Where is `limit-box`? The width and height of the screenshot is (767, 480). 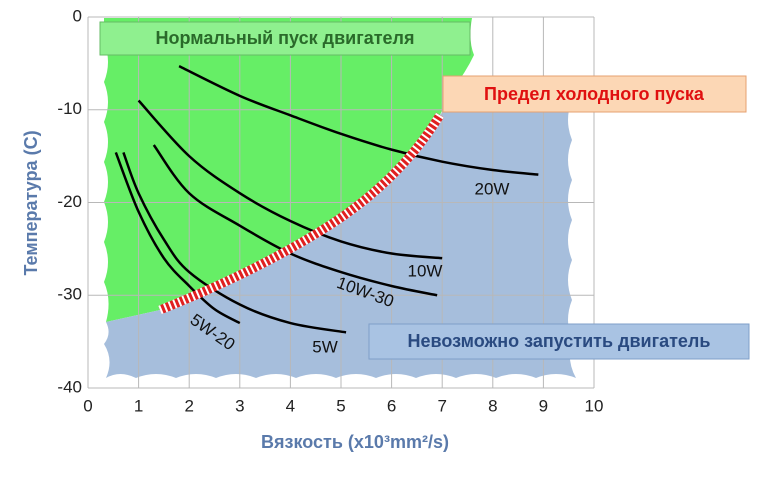
limit-box is located at coordinates (594, 94).